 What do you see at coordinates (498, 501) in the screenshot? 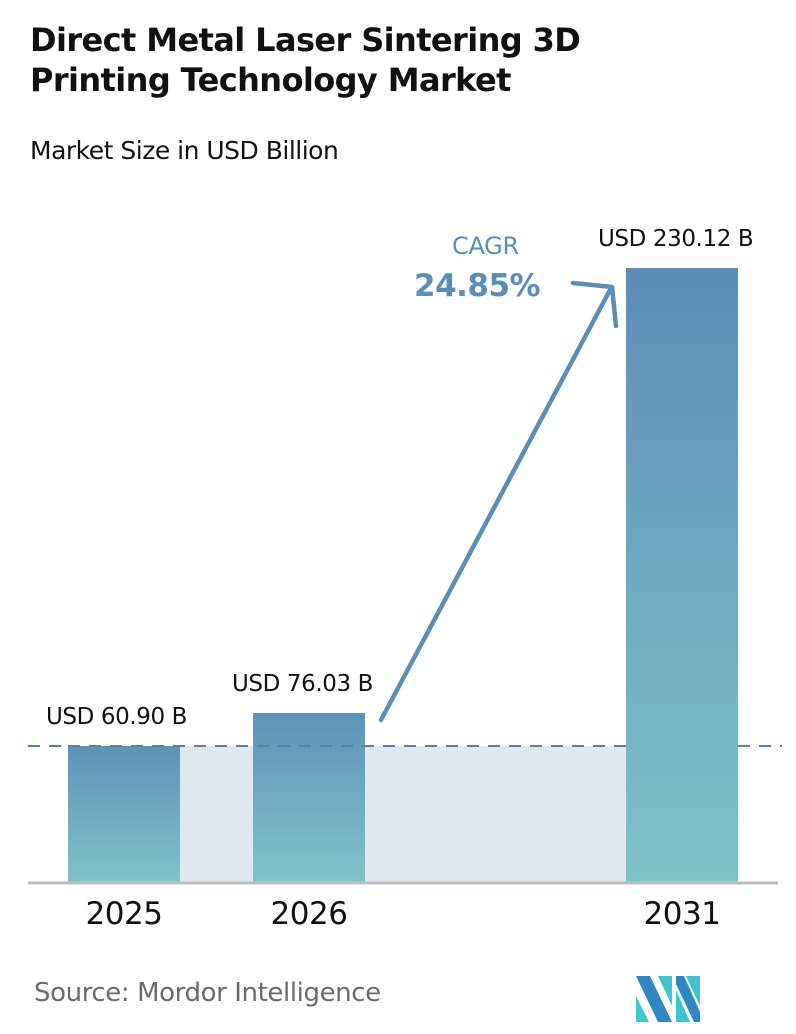
I see `cagr-arrow-icon` at bounding box center [498, 501].